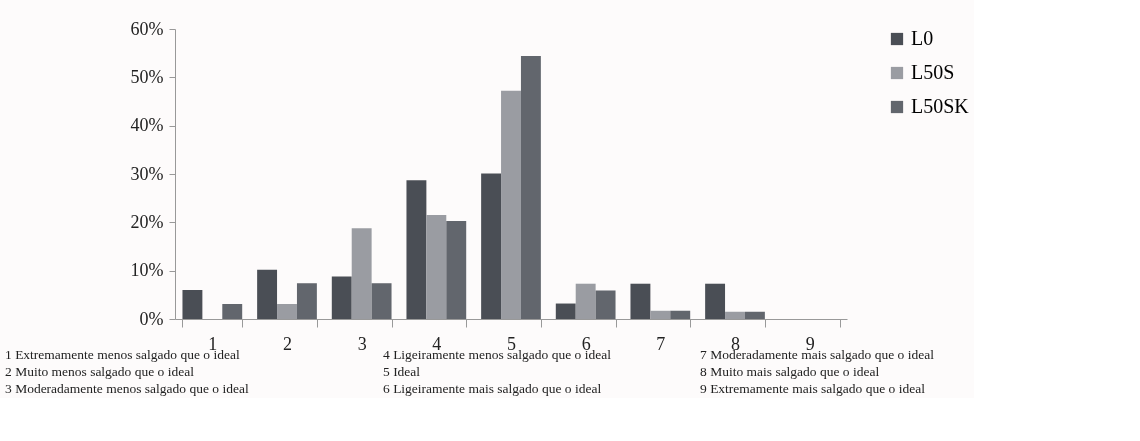  What do you see at coordinates (940, 106) in the screenshot?
I see `legend-label: L50SK` at bounding box center [940, 106].